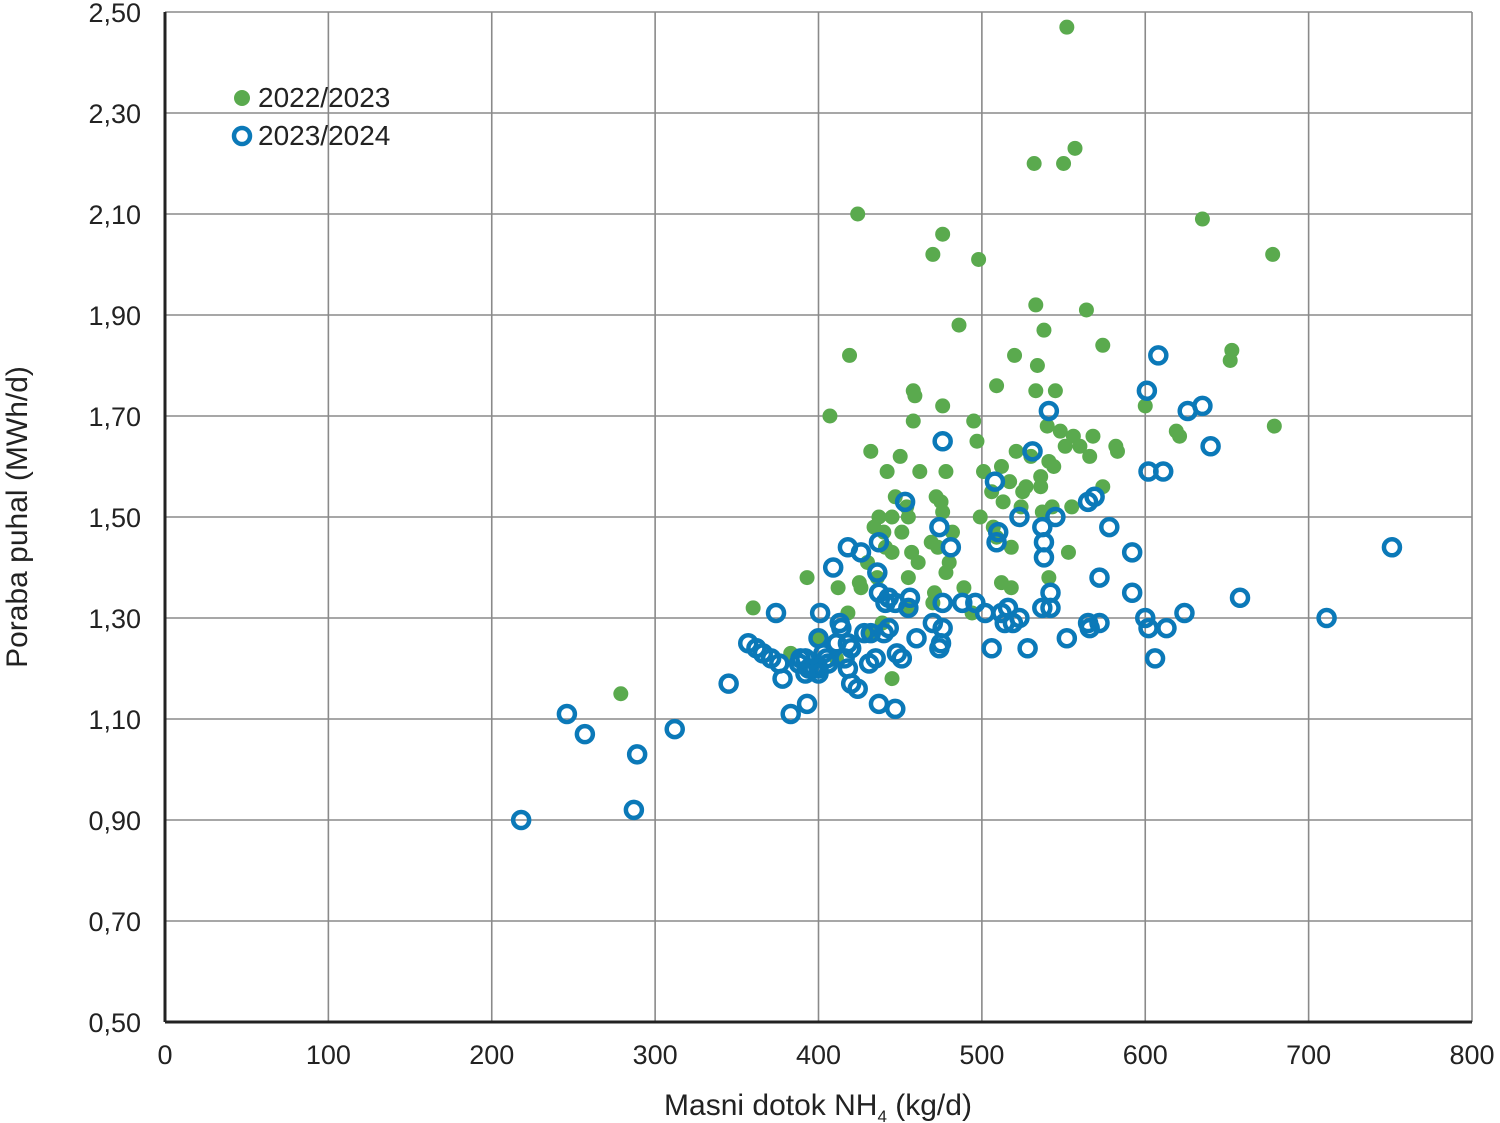  What do you see at coordinates (17, 517) in the screenshot?
I see `y-axis-title: Poraba puhal (MWh/d)` at bounding box center [17, 517].